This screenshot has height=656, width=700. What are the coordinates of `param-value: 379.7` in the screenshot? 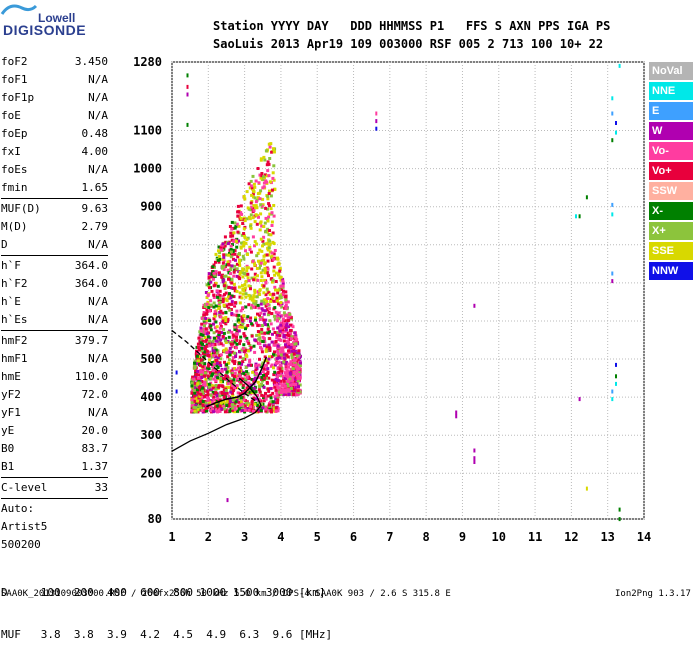 It's located at (91, 340).